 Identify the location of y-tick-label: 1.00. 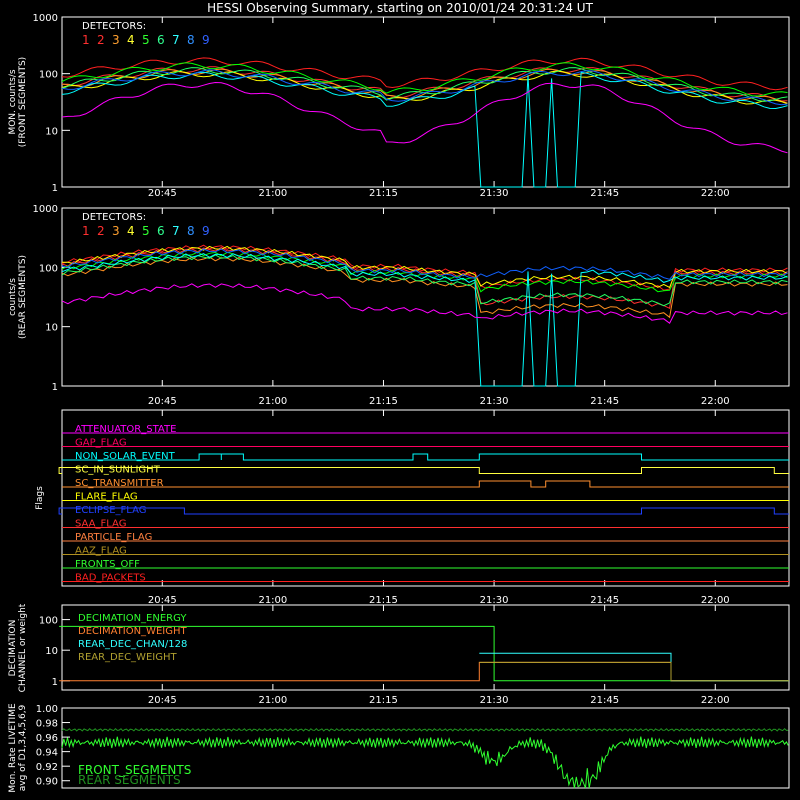
(47, 709).